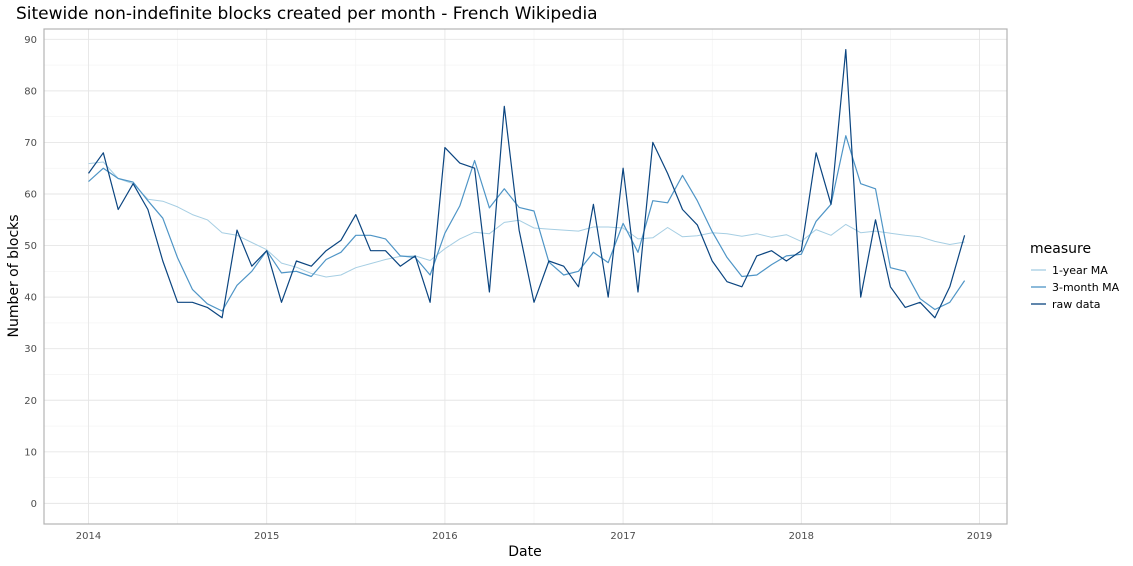  Describe the element at coordinates (534, 536) in the screenshot. I see `x-axis-ticks: 2014 2015 2016 2017 2018 2019` at that location.